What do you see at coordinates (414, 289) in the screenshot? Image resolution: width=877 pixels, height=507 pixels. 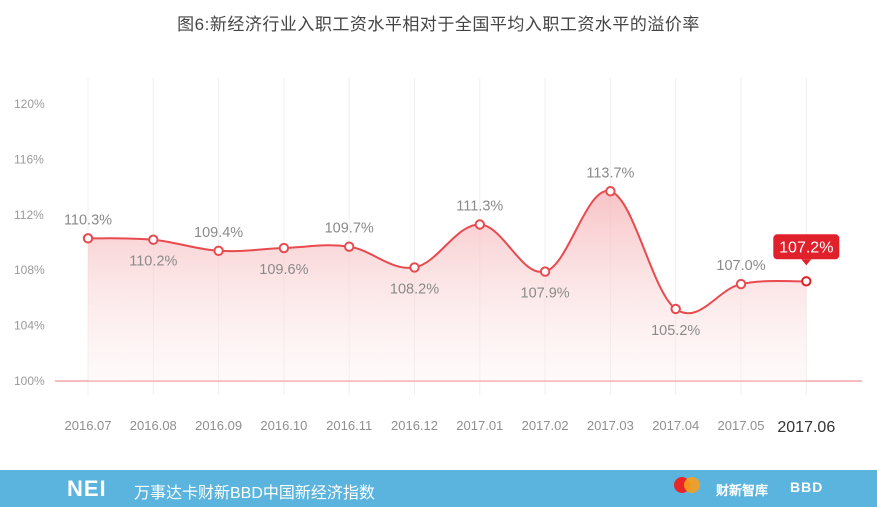 I see `data-label: 108.2%` at bounding box center [414, 289].